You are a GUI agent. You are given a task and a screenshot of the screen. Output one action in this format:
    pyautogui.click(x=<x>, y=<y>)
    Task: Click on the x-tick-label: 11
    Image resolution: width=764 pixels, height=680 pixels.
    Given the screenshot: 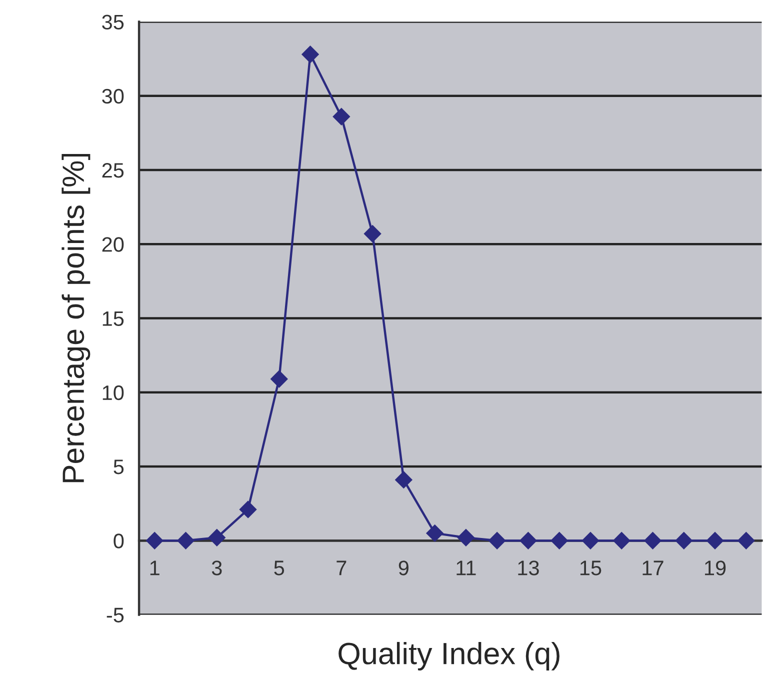 What is the action you would take?
    pyautogui.click(x=466, y=568)
    